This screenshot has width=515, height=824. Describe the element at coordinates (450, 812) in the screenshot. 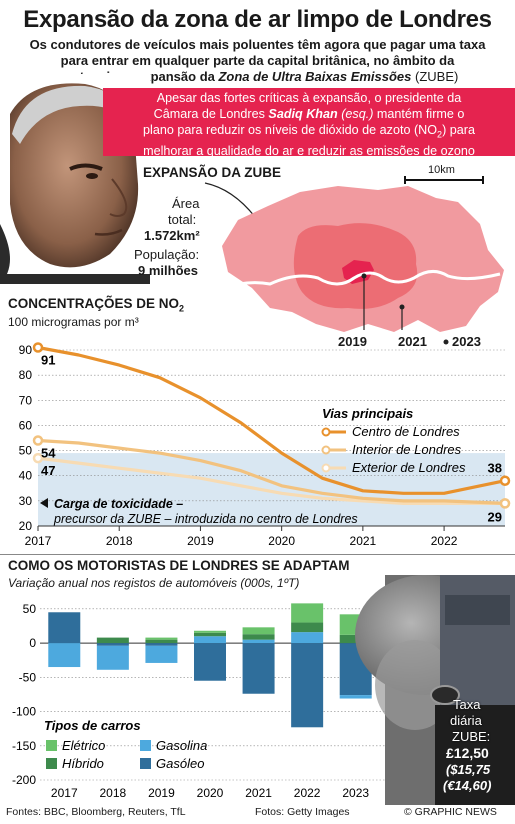

I see `footer-credit: © GRAPHIC NEWS` at that location.